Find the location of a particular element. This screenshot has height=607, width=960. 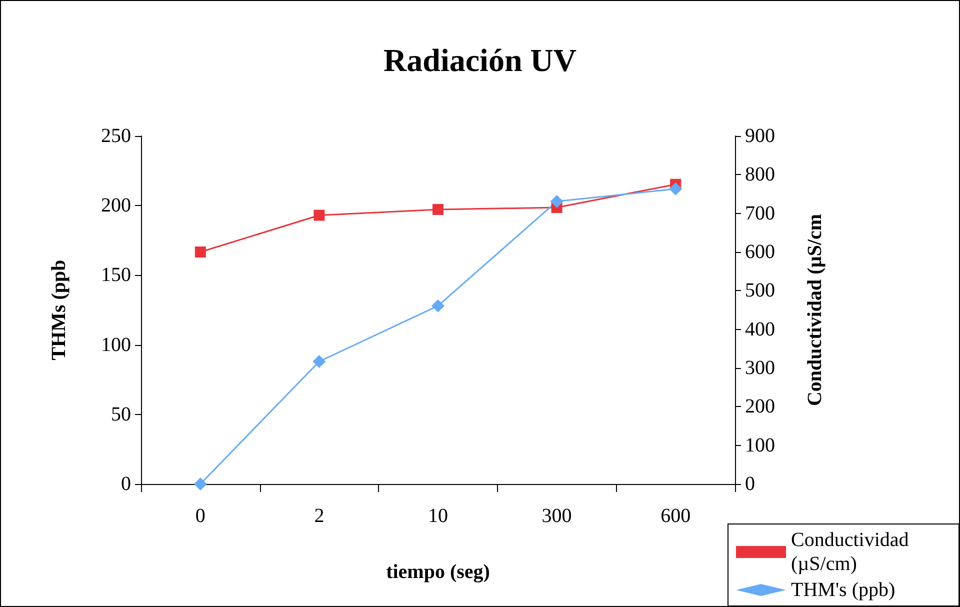

y2-tick-label: 500 is located at coordinates (760, 291).